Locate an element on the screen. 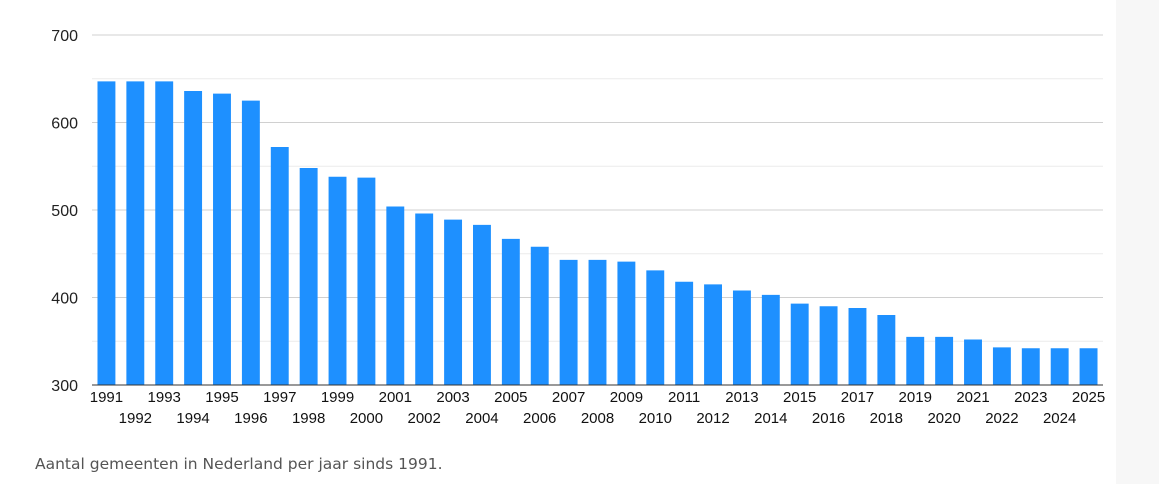 The height and width of the screenshot is (484, 1159). x-tick-label: 2000 is located at coordinates (366, 418).